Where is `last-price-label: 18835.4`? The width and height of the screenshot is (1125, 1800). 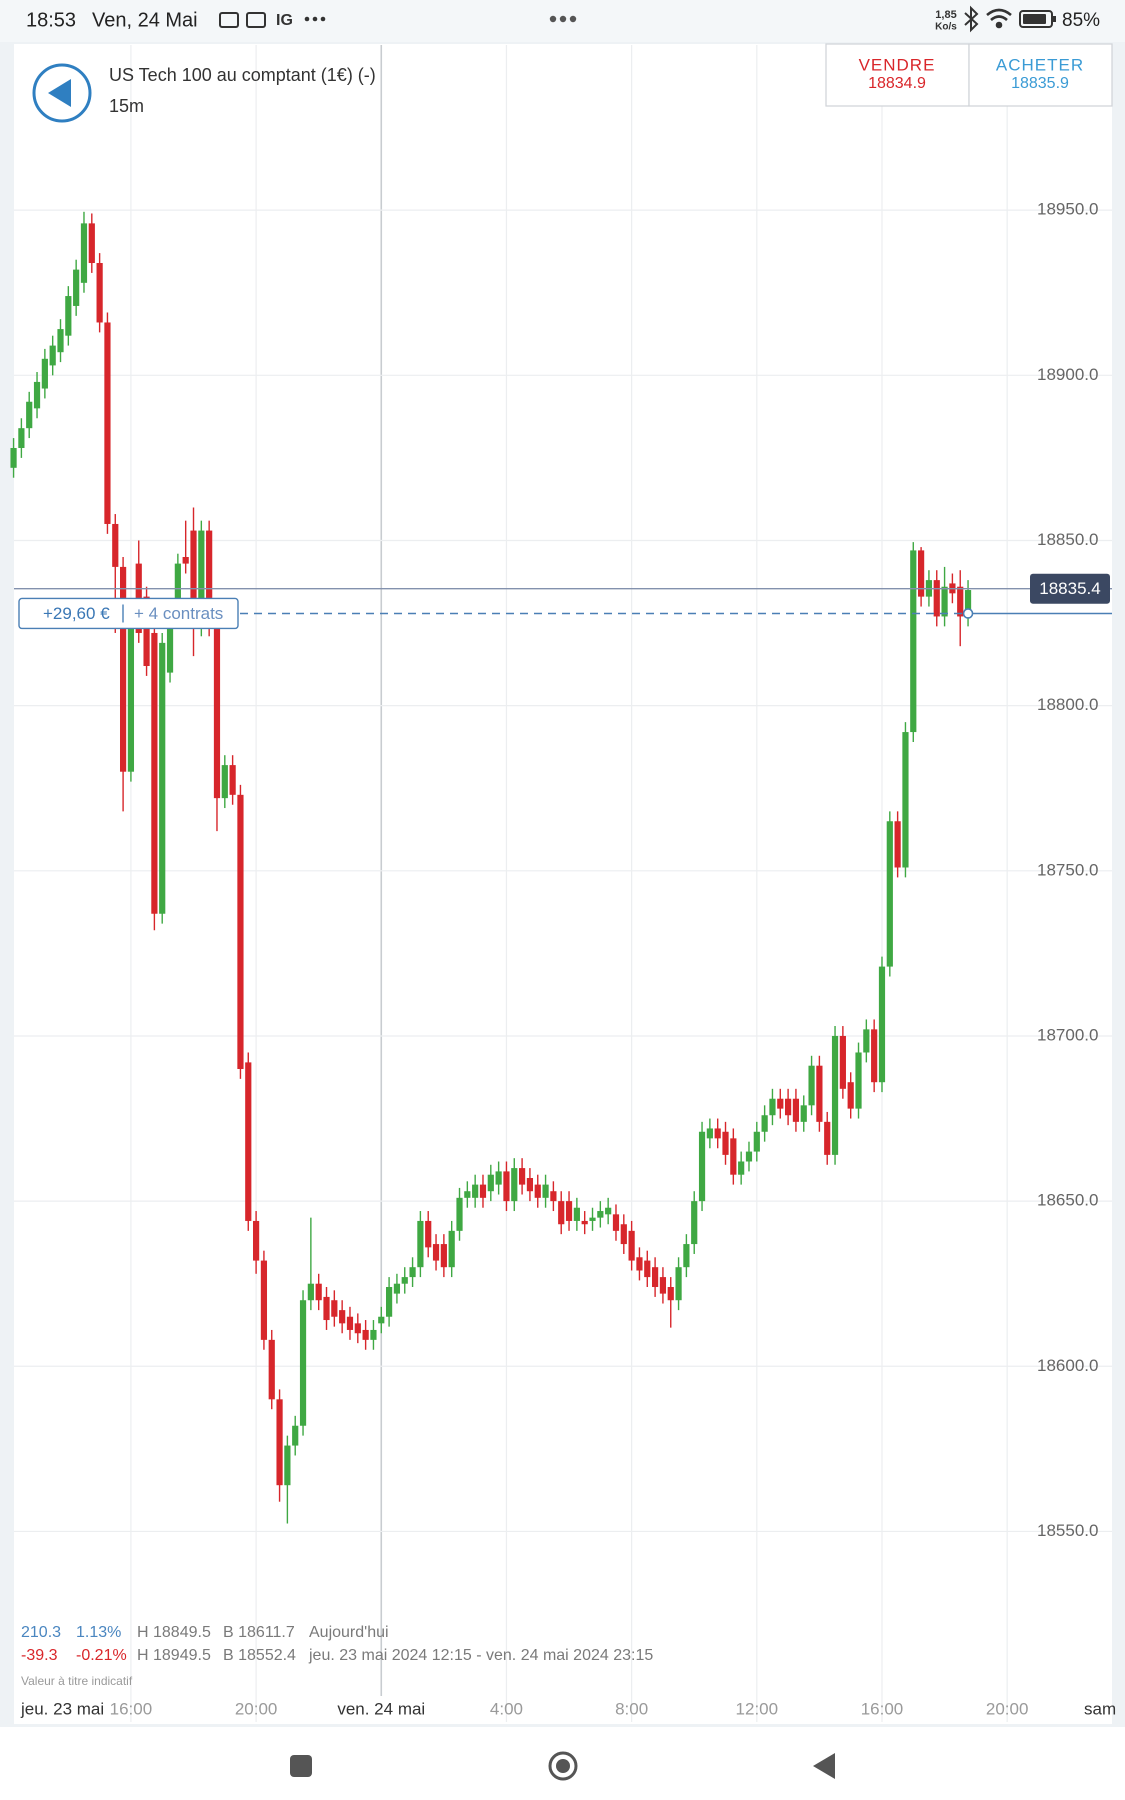
last-price-label: 18835.4 is located at coordinates (1069, 588).